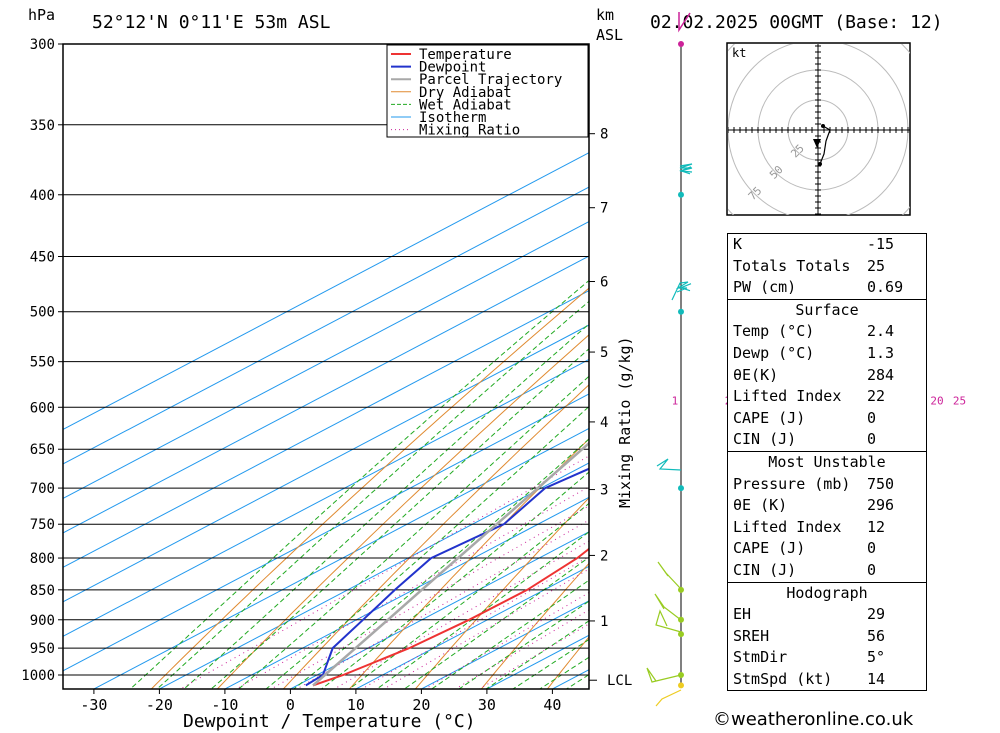 The image size is (1000, 733). Describe the element at coordinates (42, 408) in the screenshot. I see `pressure-tick-label: 600` at that location.